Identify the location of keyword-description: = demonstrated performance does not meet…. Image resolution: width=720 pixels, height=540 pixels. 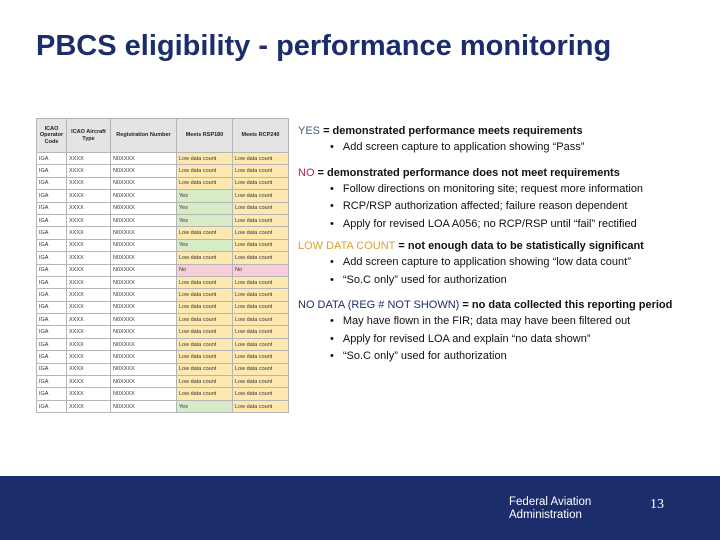
(467, 172).